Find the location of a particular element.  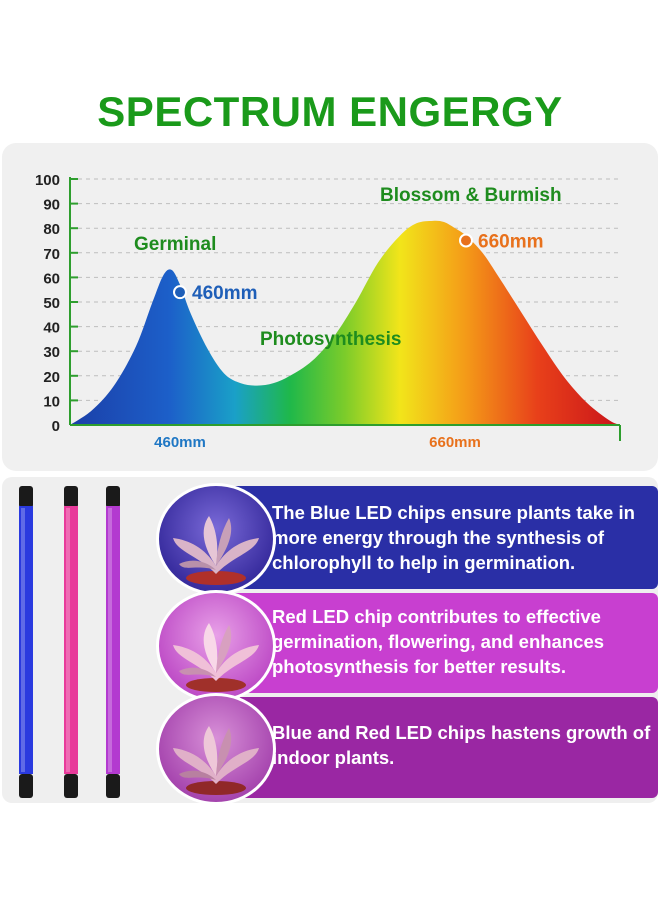

blue-led-tube is located at coordinates (26, 642).